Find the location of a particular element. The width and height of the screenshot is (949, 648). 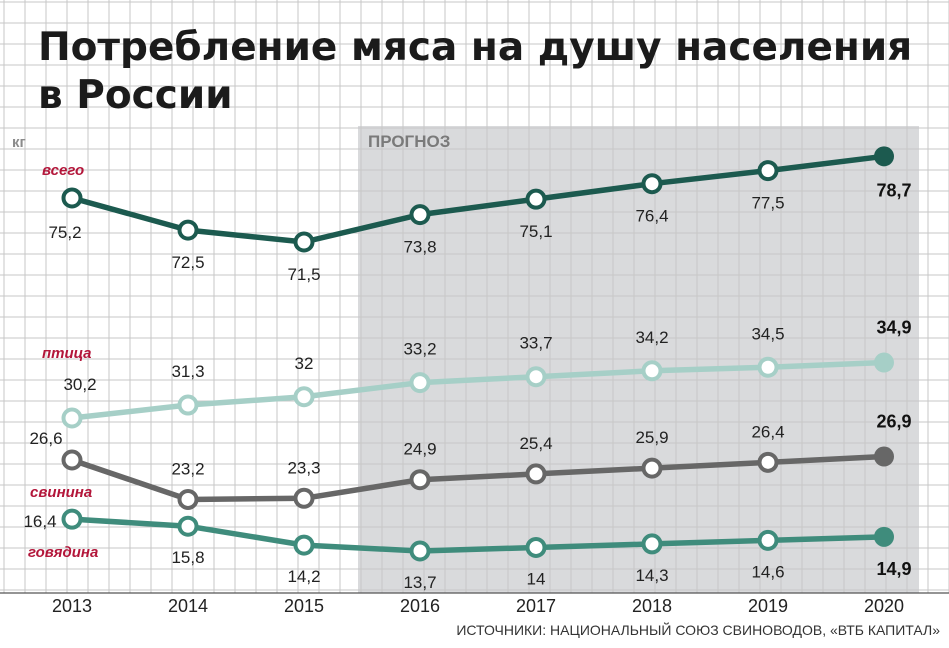

x-tick-2014: 2014 is located at coordinates (188, 606).